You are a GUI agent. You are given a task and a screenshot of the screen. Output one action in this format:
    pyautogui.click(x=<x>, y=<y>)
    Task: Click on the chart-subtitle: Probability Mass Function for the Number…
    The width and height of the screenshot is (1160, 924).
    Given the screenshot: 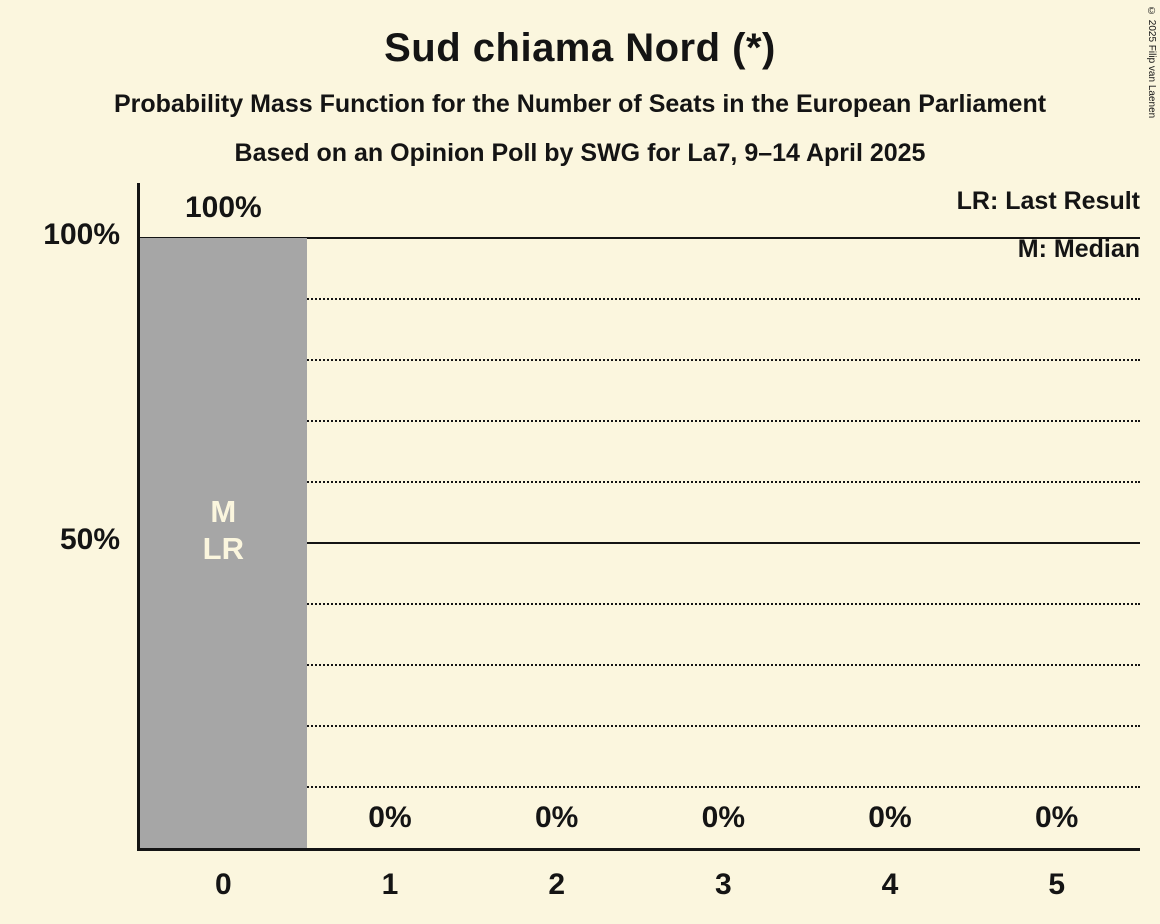 What is the action you would take?
    pyautogui.click(x=580, y=104)
    